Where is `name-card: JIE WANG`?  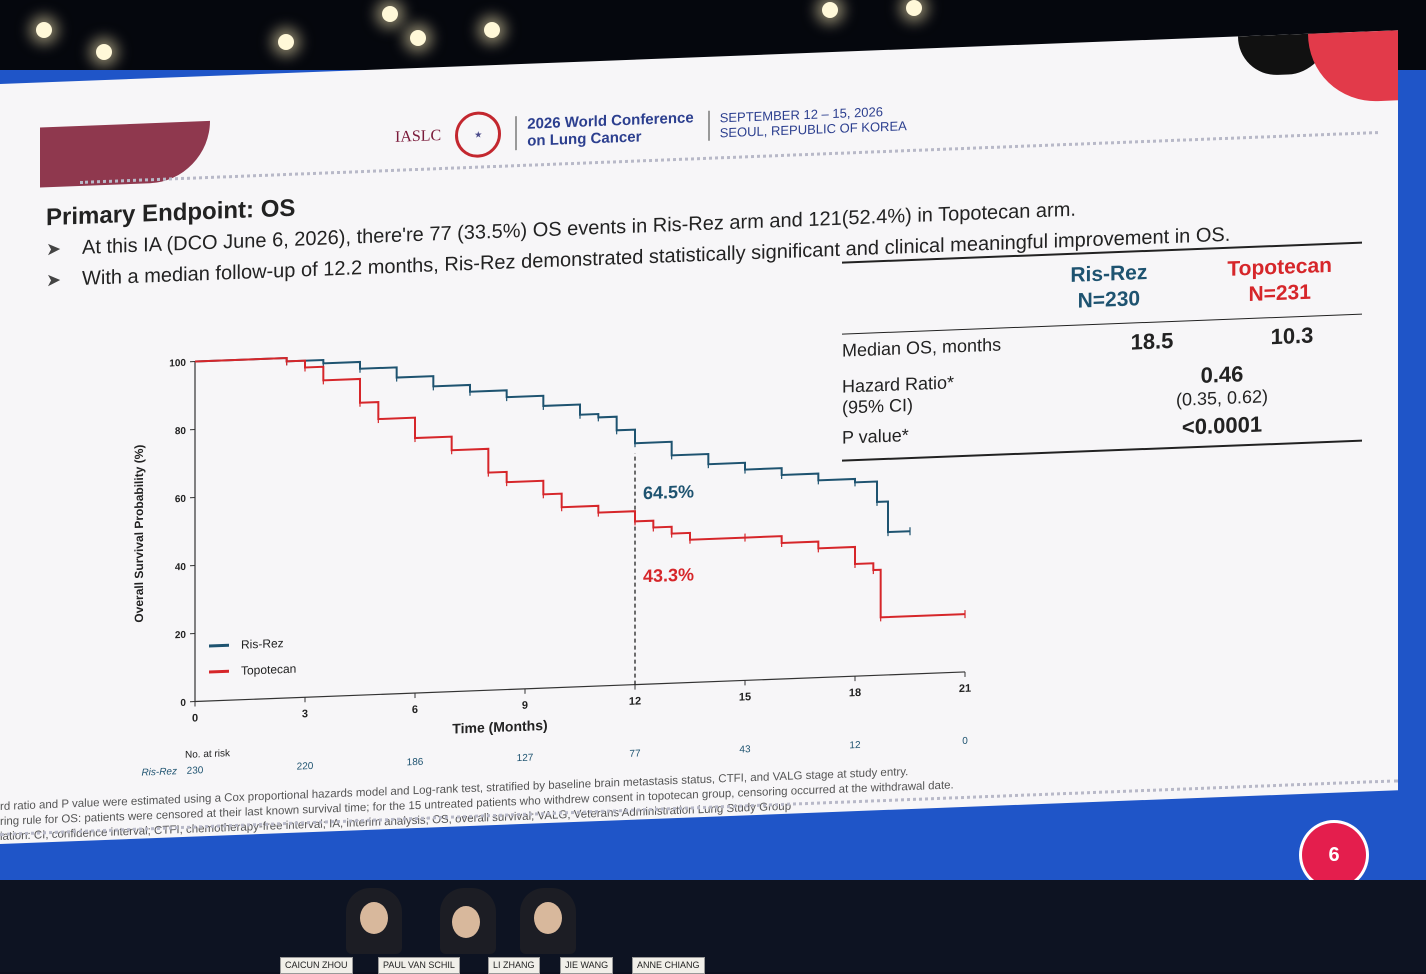 name-card: JIE WANG is located at coordinates (586, 965).